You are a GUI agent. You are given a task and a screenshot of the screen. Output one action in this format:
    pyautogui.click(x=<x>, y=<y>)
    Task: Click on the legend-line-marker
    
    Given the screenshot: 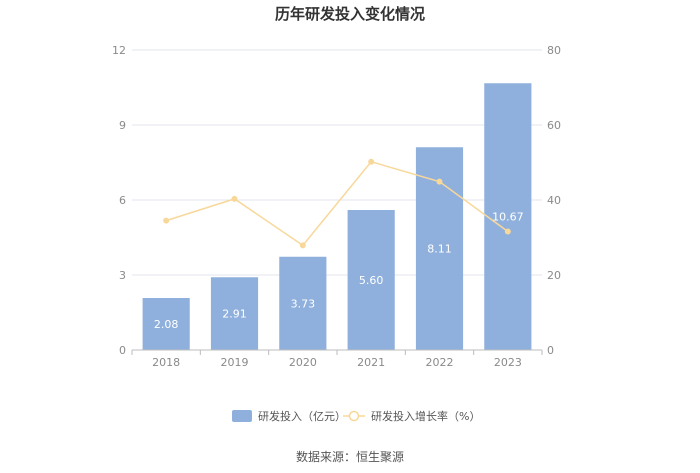 What is the action you would take?
    pyautogui.click(x=354, y=416)
    